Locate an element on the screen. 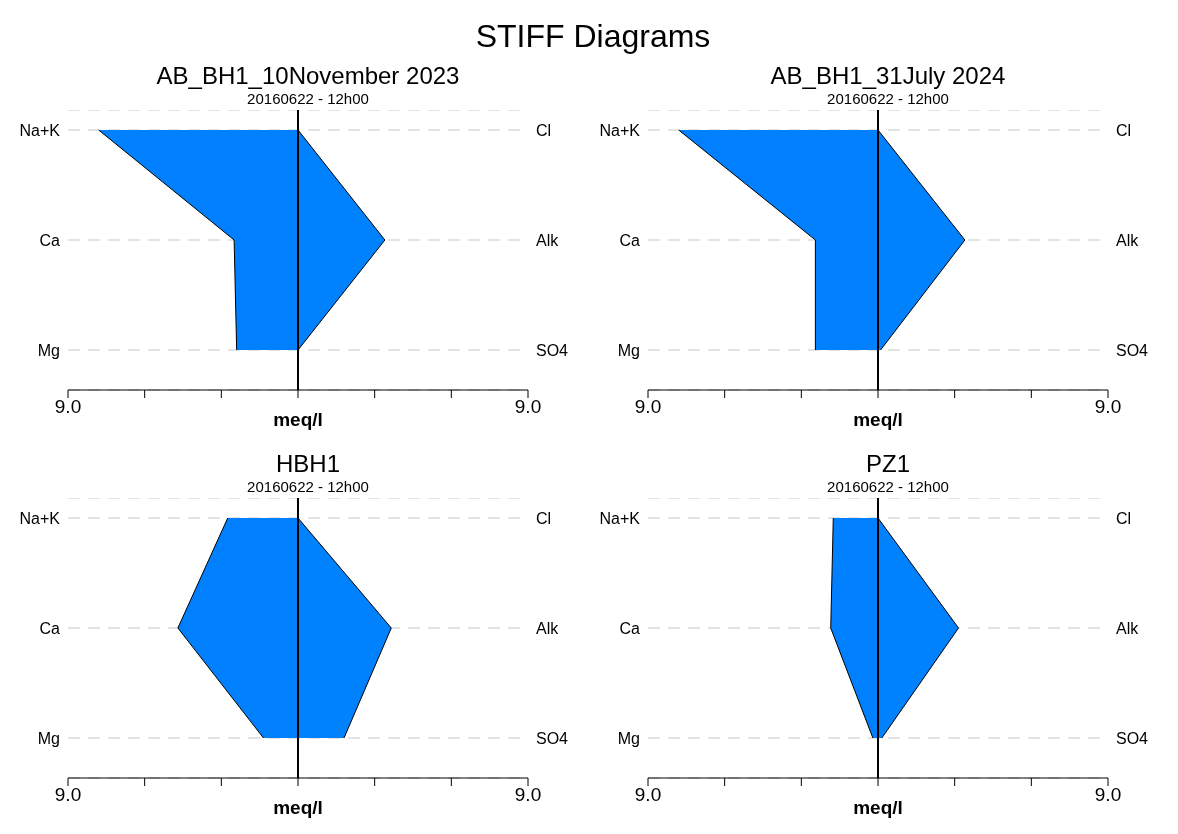  text: STIFF Diagrams is located at coordinates (593, 36).